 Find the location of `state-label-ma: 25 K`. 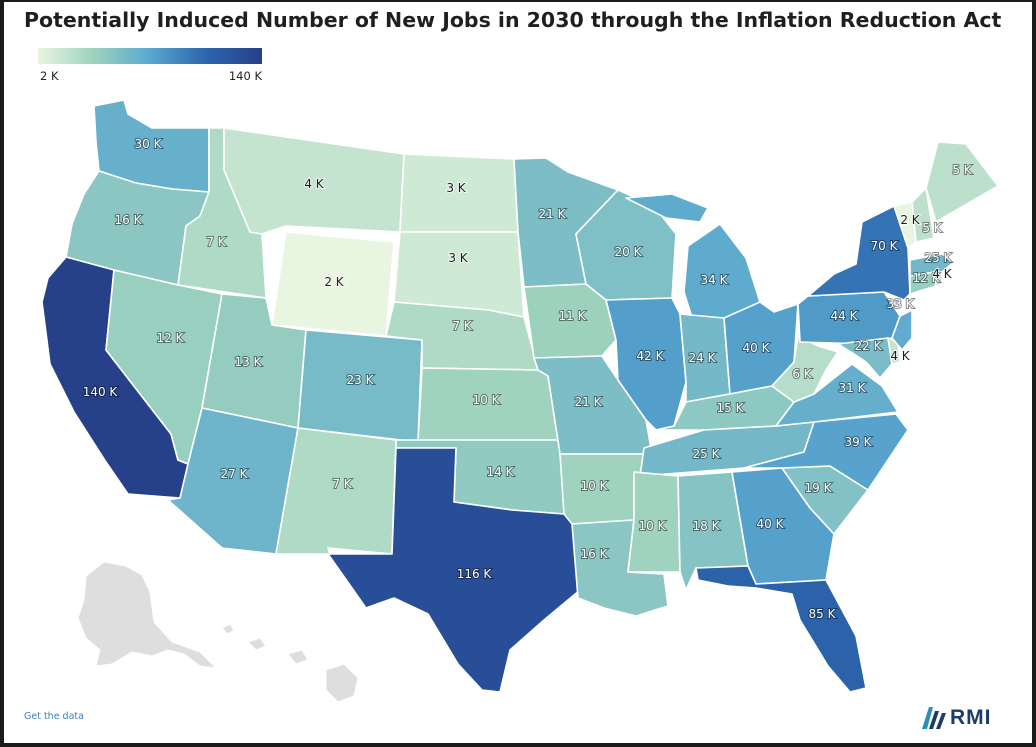

state-label-ma: 25 K is located at coordinates (939, 258).